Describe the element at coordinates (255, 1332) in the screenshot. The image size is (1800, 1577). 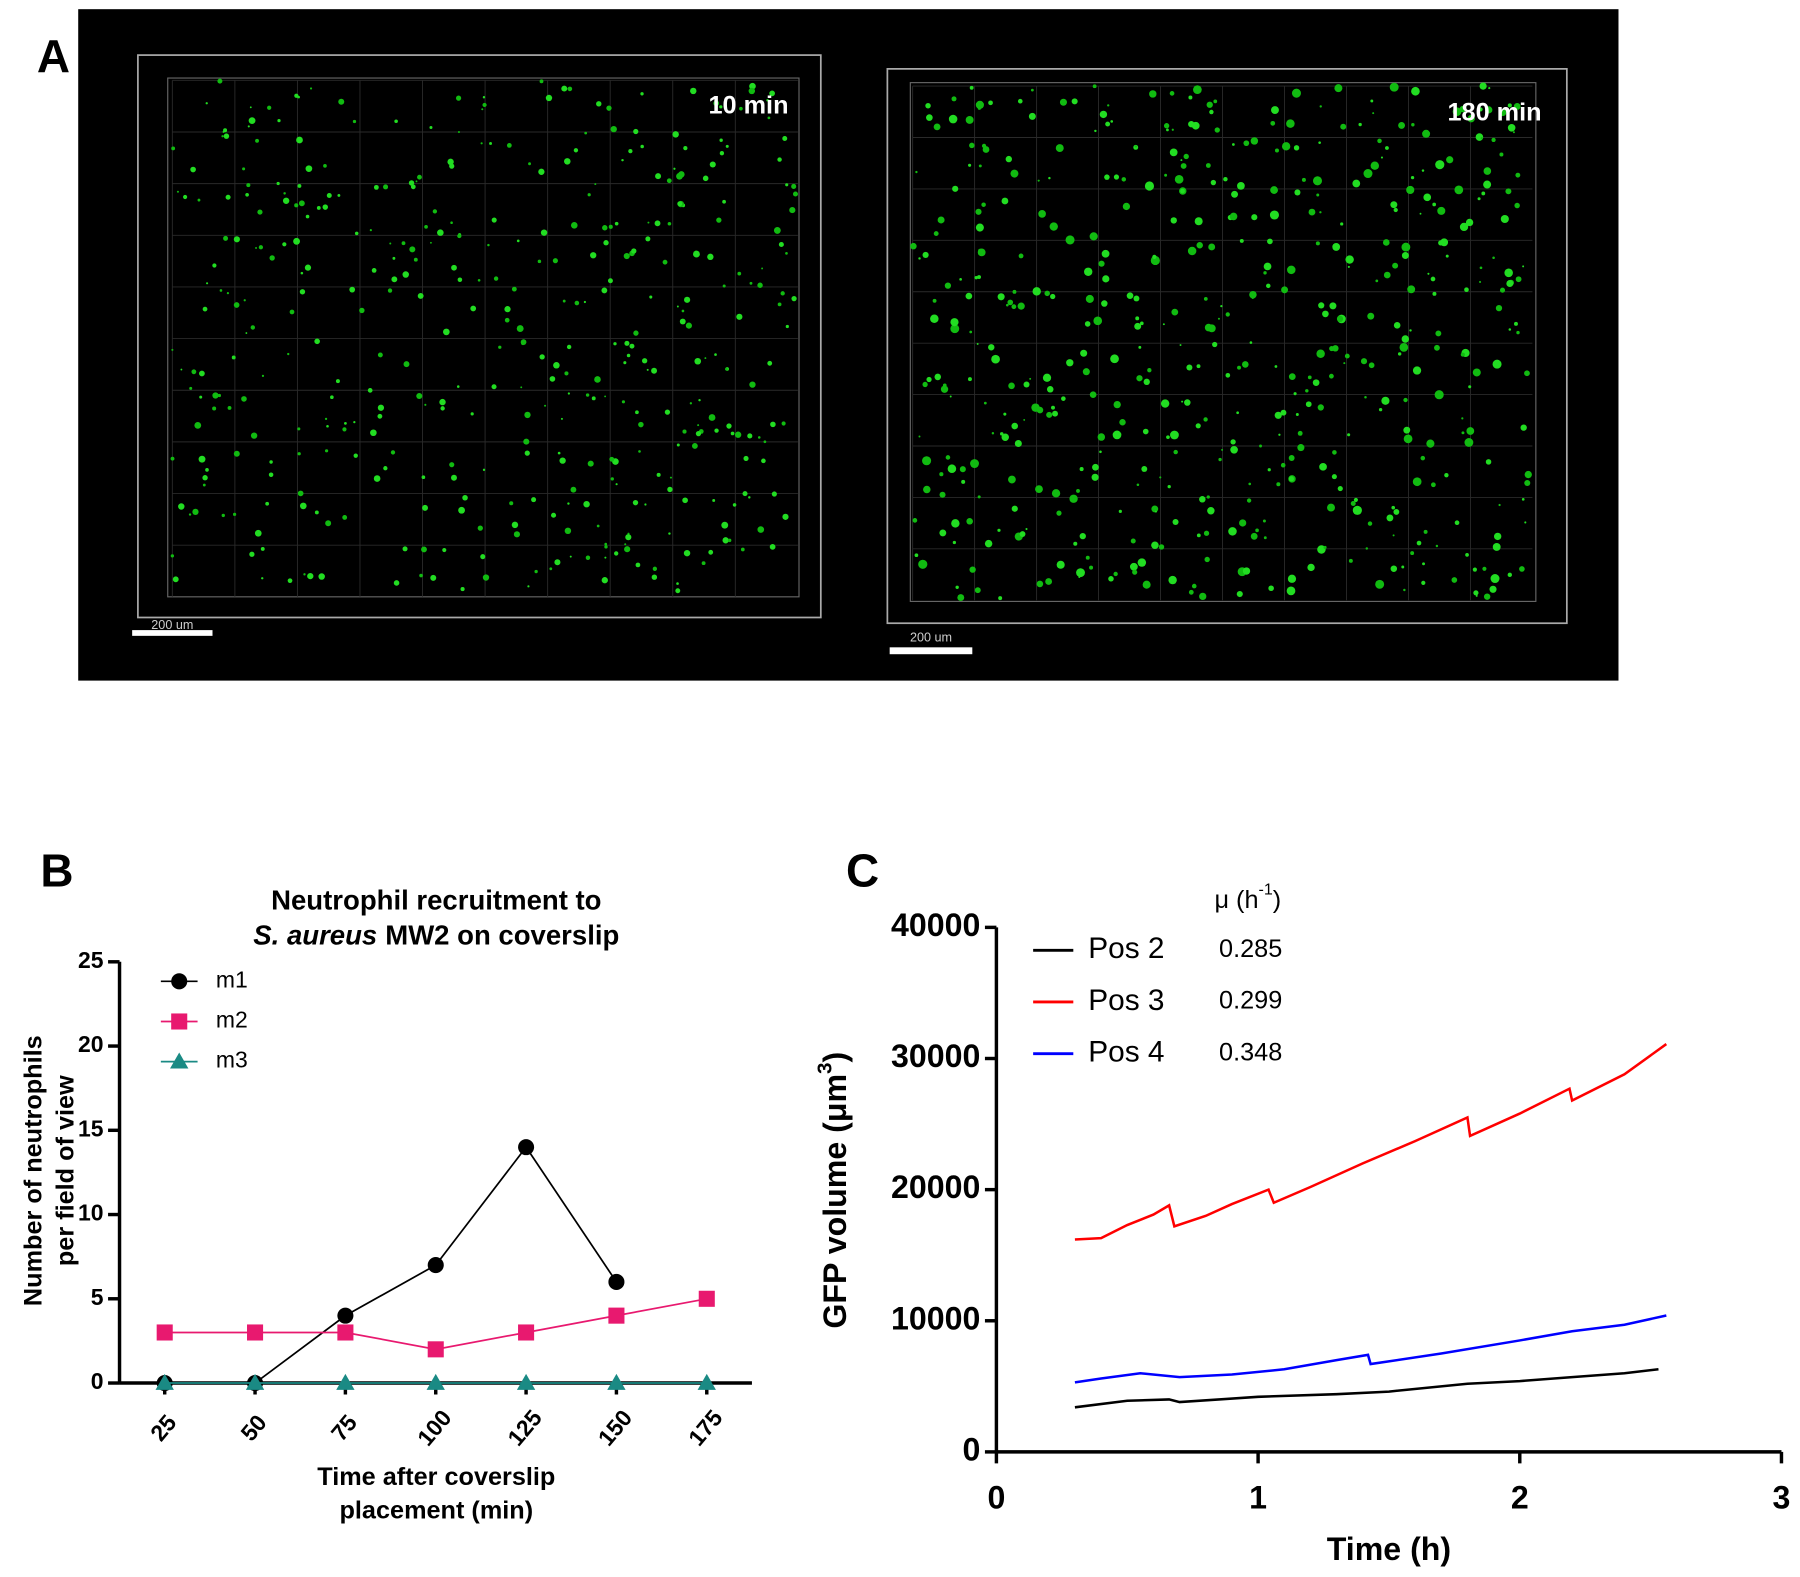
I see `marker` at that location.